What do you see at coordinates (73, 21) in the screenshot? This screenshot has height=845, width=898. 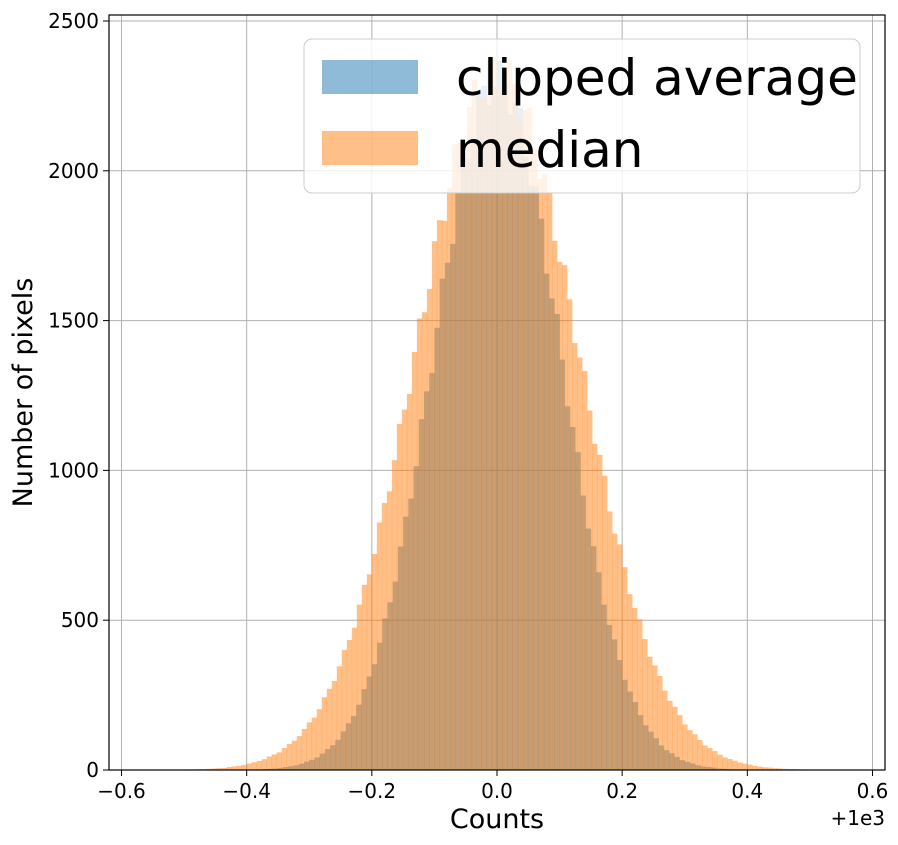 I see `y-tick-label: 2500` at bounding box center [73, 21].